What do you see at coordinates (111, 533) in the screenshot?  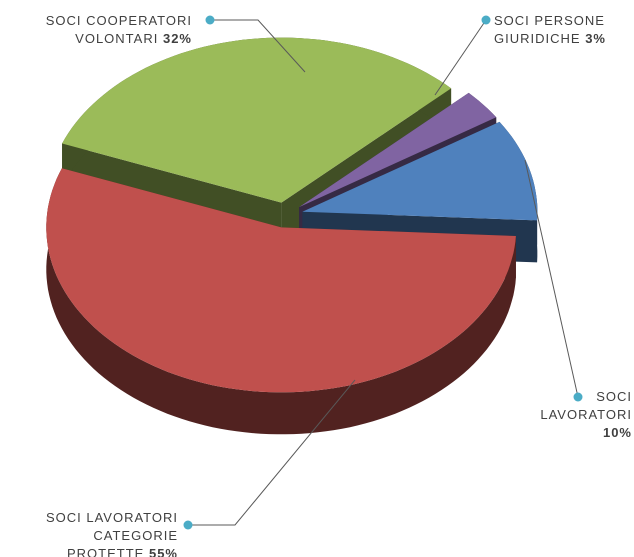 I see `category-name: SOCI LAVORATORI CATEGORIE PROTETTE` at bounding box center [111, 533].